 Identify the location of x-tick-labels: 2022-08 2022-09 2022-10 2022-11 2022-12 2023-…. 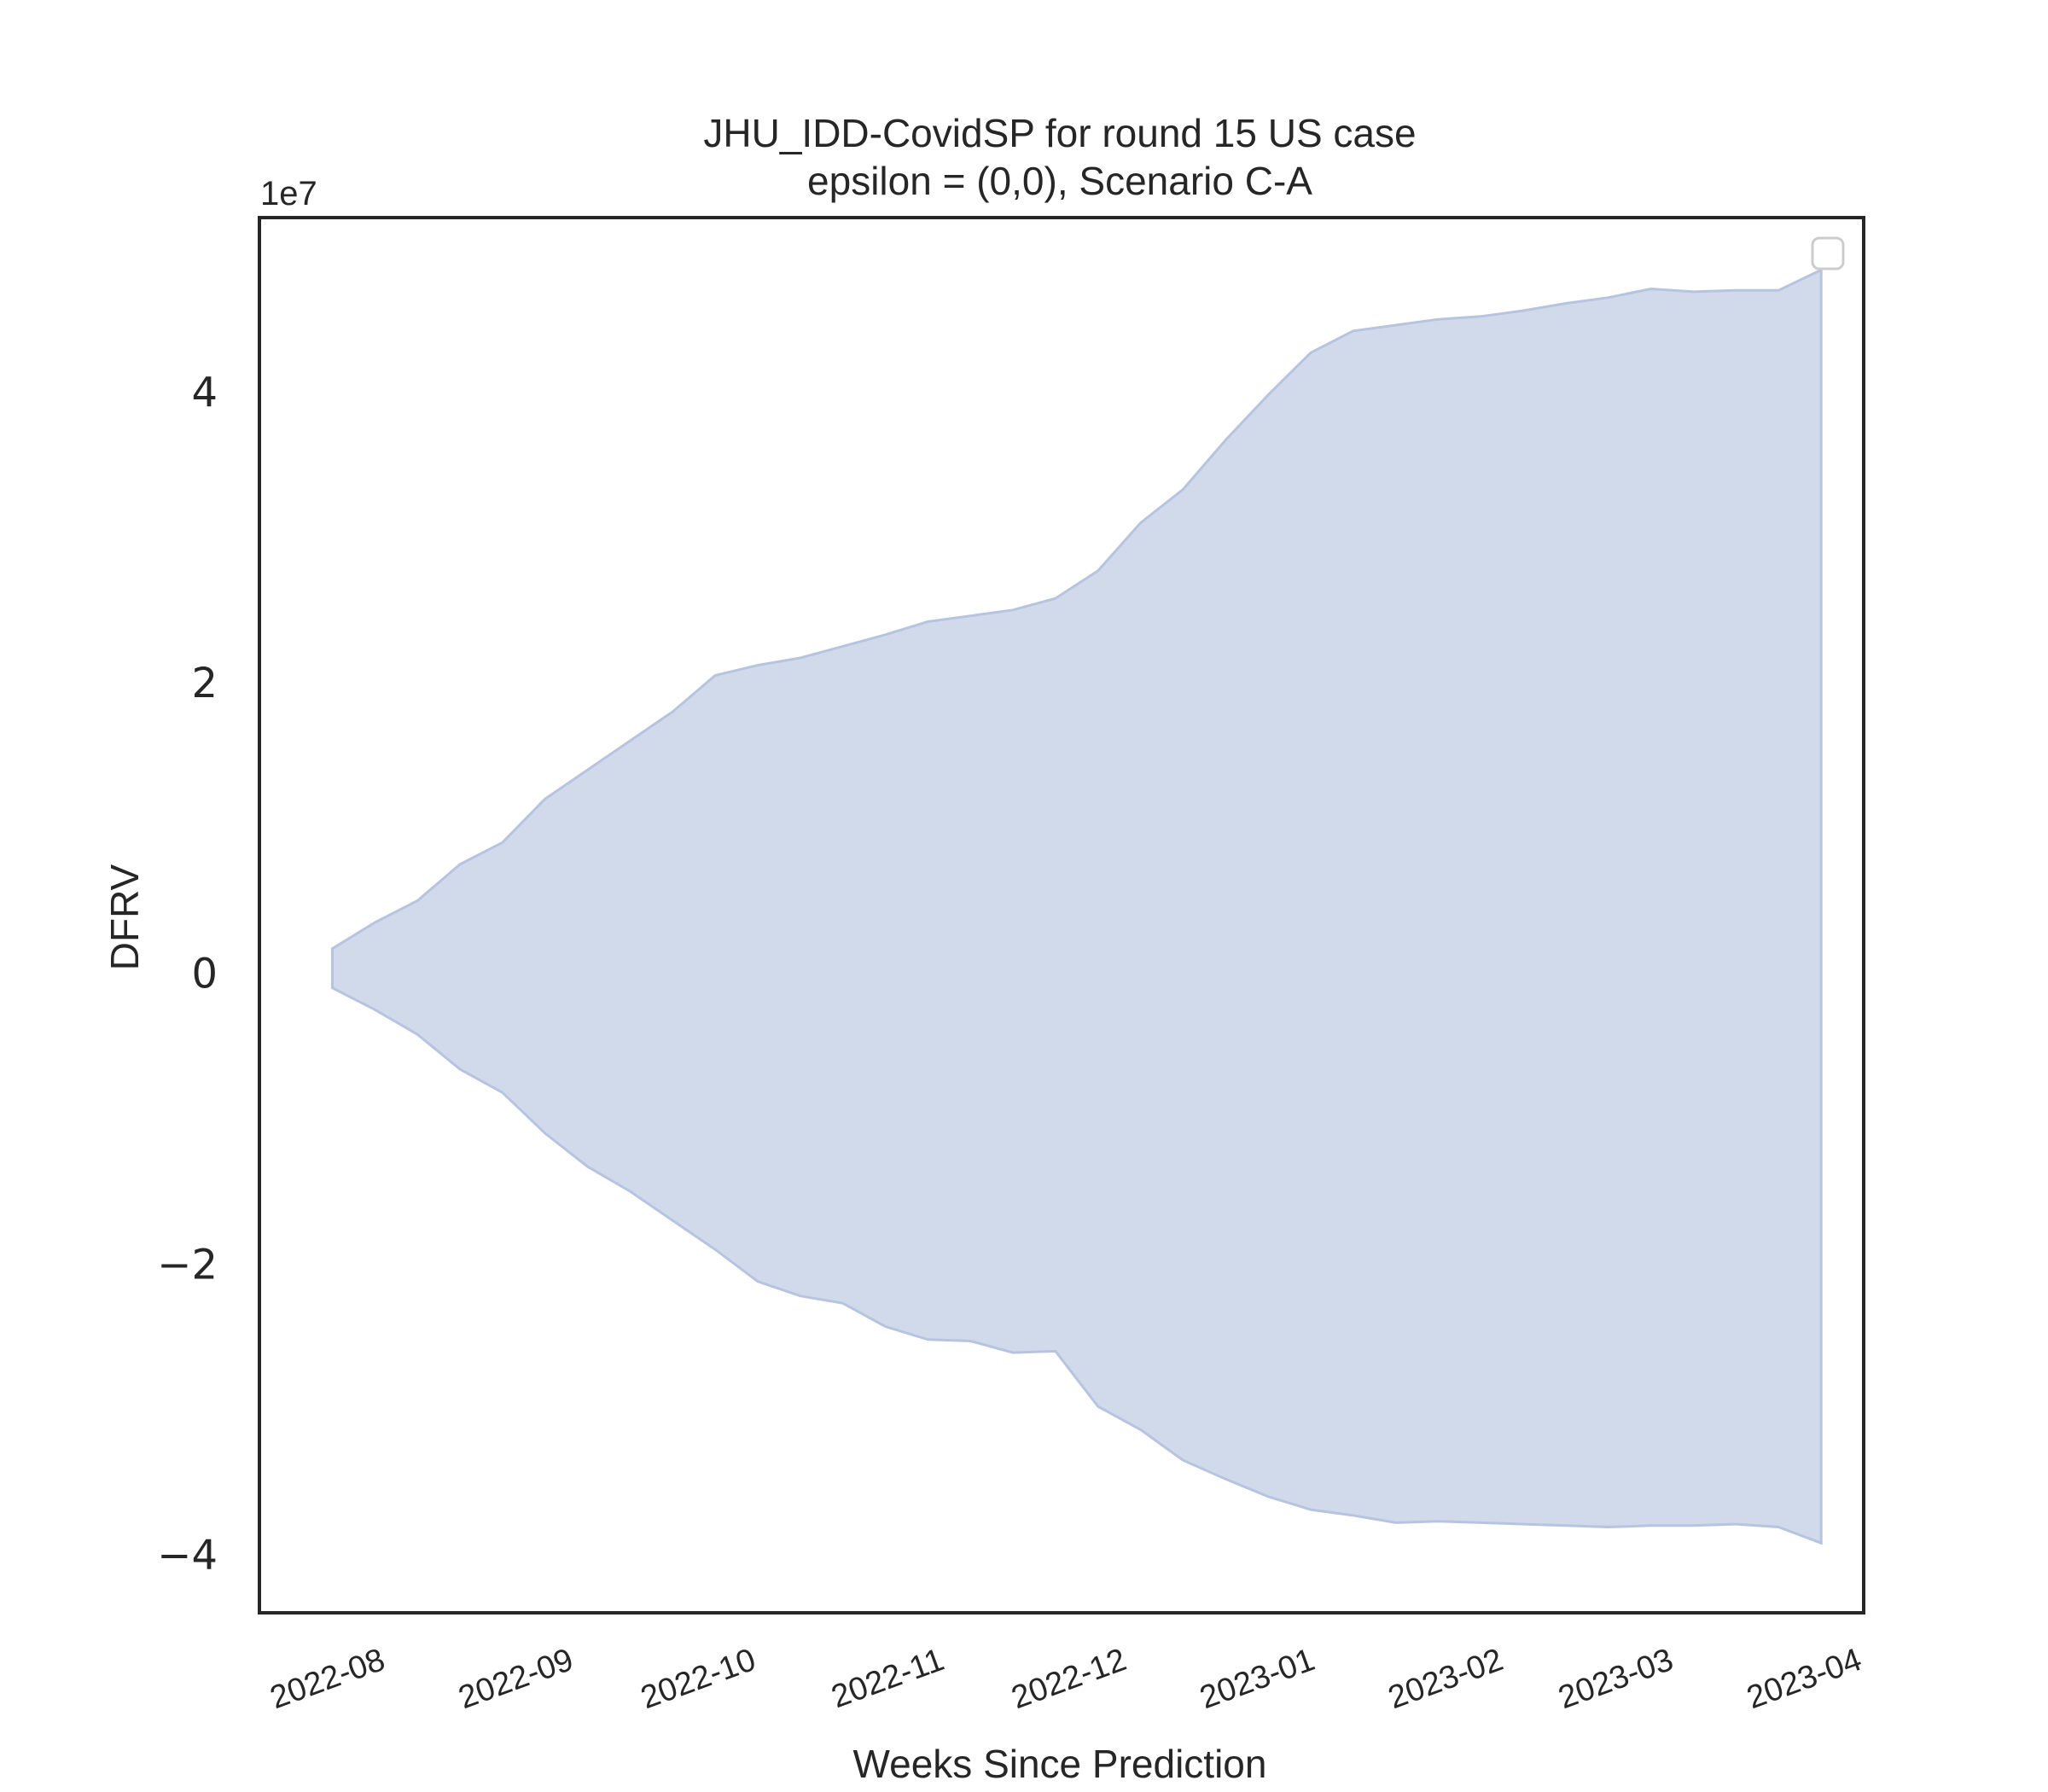
(1065, 1679).